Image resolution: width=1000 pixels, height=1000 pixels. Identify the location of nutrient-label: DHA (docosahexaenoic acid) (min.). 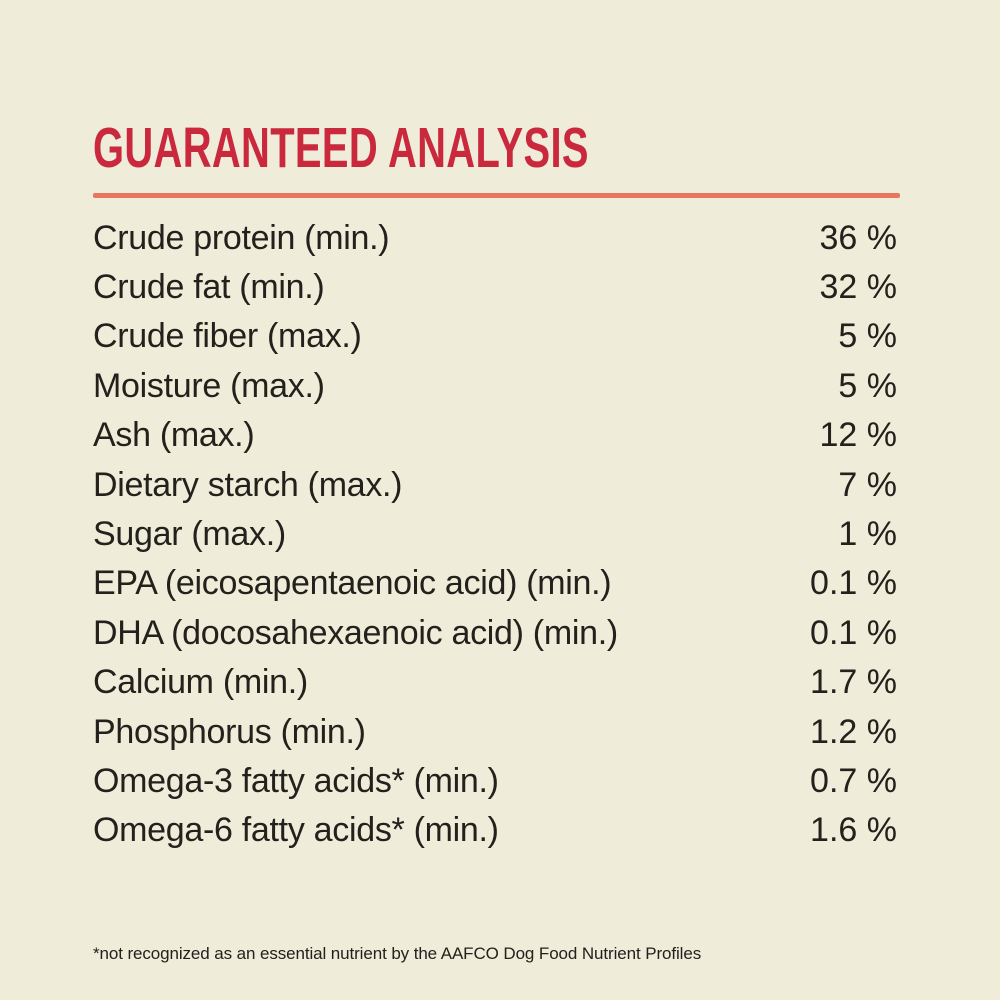
(355, 632).